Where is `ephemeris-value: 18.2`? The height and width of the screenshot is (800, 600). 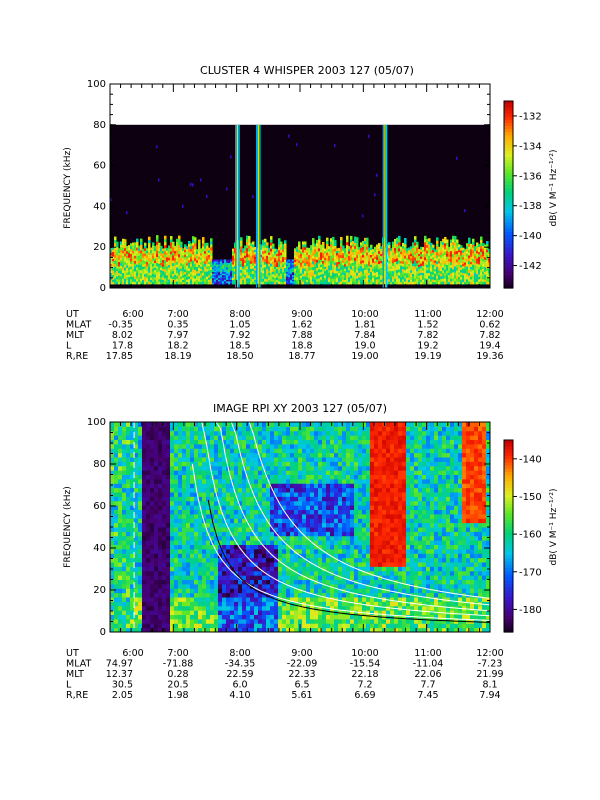 ephemeris-value: 18.2 is located at coordinates (177, 346).